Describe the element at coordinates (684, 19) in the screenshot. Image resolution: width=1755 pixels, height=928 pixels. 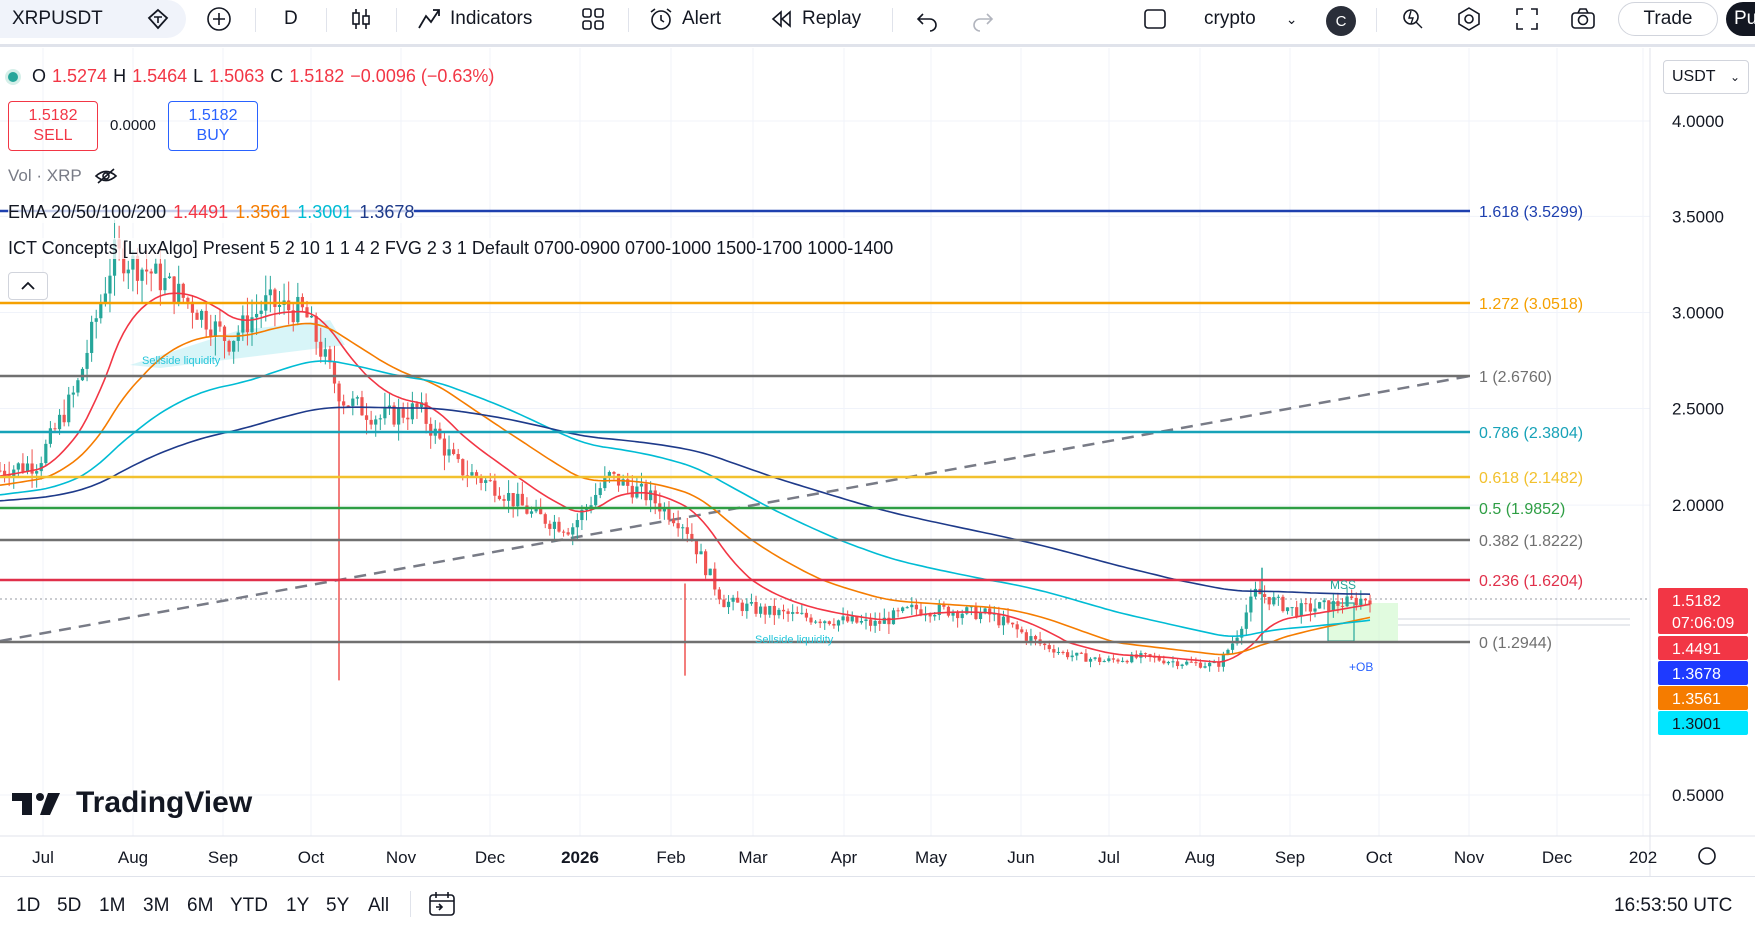
I see `alert-button: Alert` at that location.